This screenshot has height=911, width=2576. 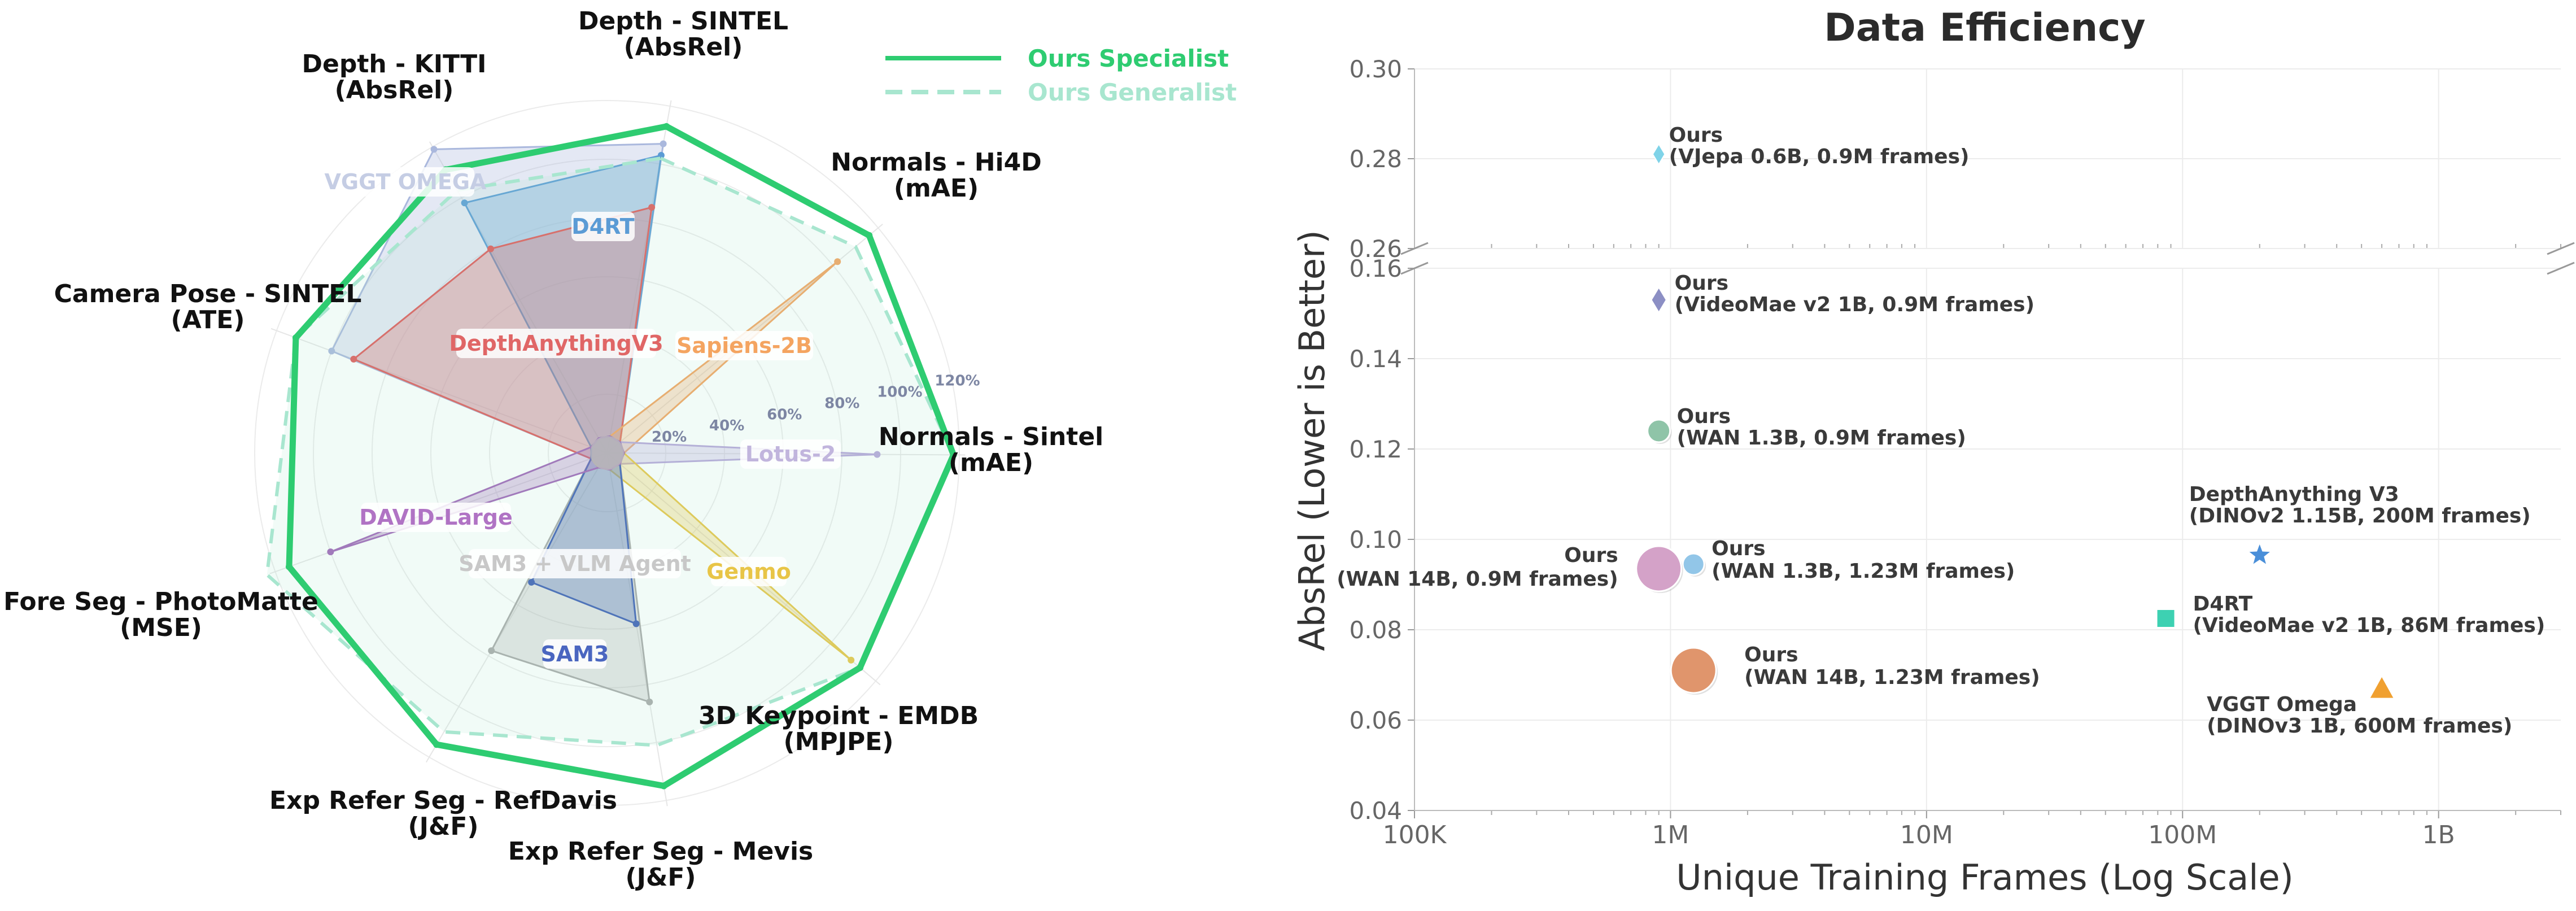 What do you see at coordinates (603, 226) in the screenshot?
I see `baseline-label: D4RT` at bounding box center [603, 226].